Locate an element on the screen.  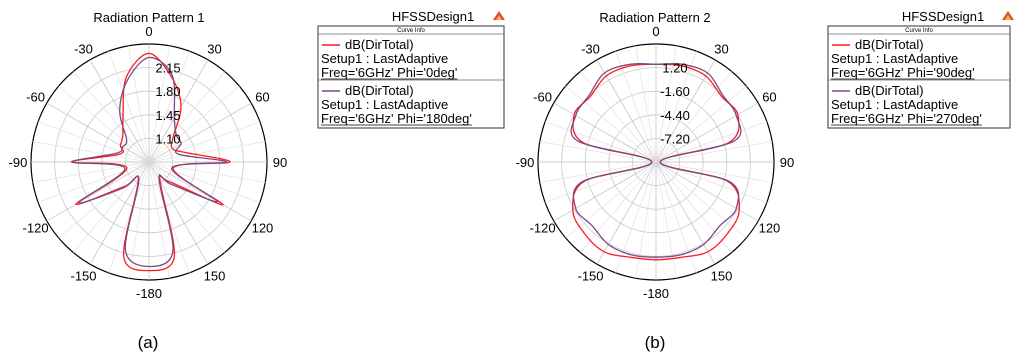
chart-title: Radiation Pattern 2 is located at coordinates (654, 17).